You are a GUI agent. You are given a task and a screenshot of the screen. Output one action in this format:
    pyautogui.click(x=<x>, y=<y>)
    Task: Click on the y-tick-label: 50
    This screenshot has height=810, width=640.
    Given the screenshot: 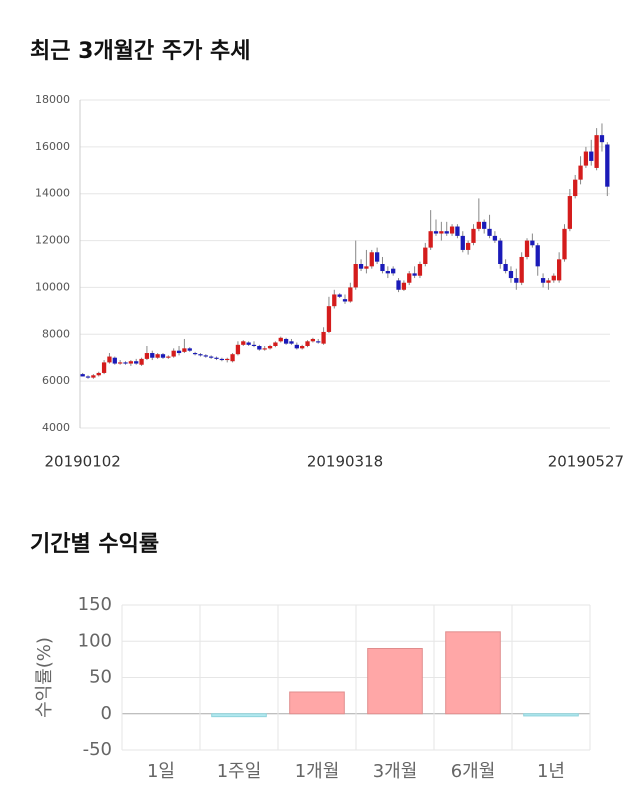 What is the action you would take?
    pyautogui.click(x=100, y=677)
    